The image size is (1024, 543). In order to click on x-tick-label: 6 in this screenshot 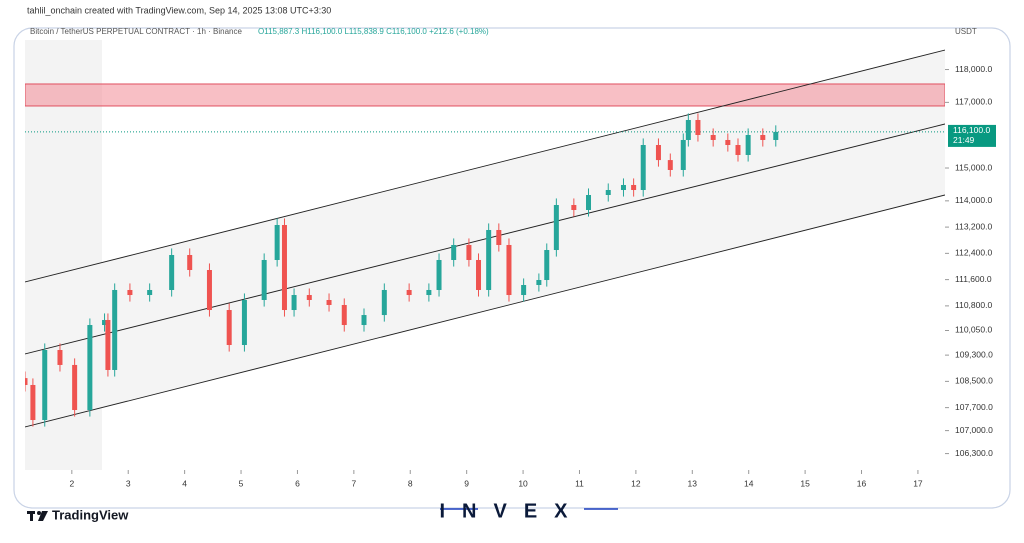, I will do `click(297, 483)`.